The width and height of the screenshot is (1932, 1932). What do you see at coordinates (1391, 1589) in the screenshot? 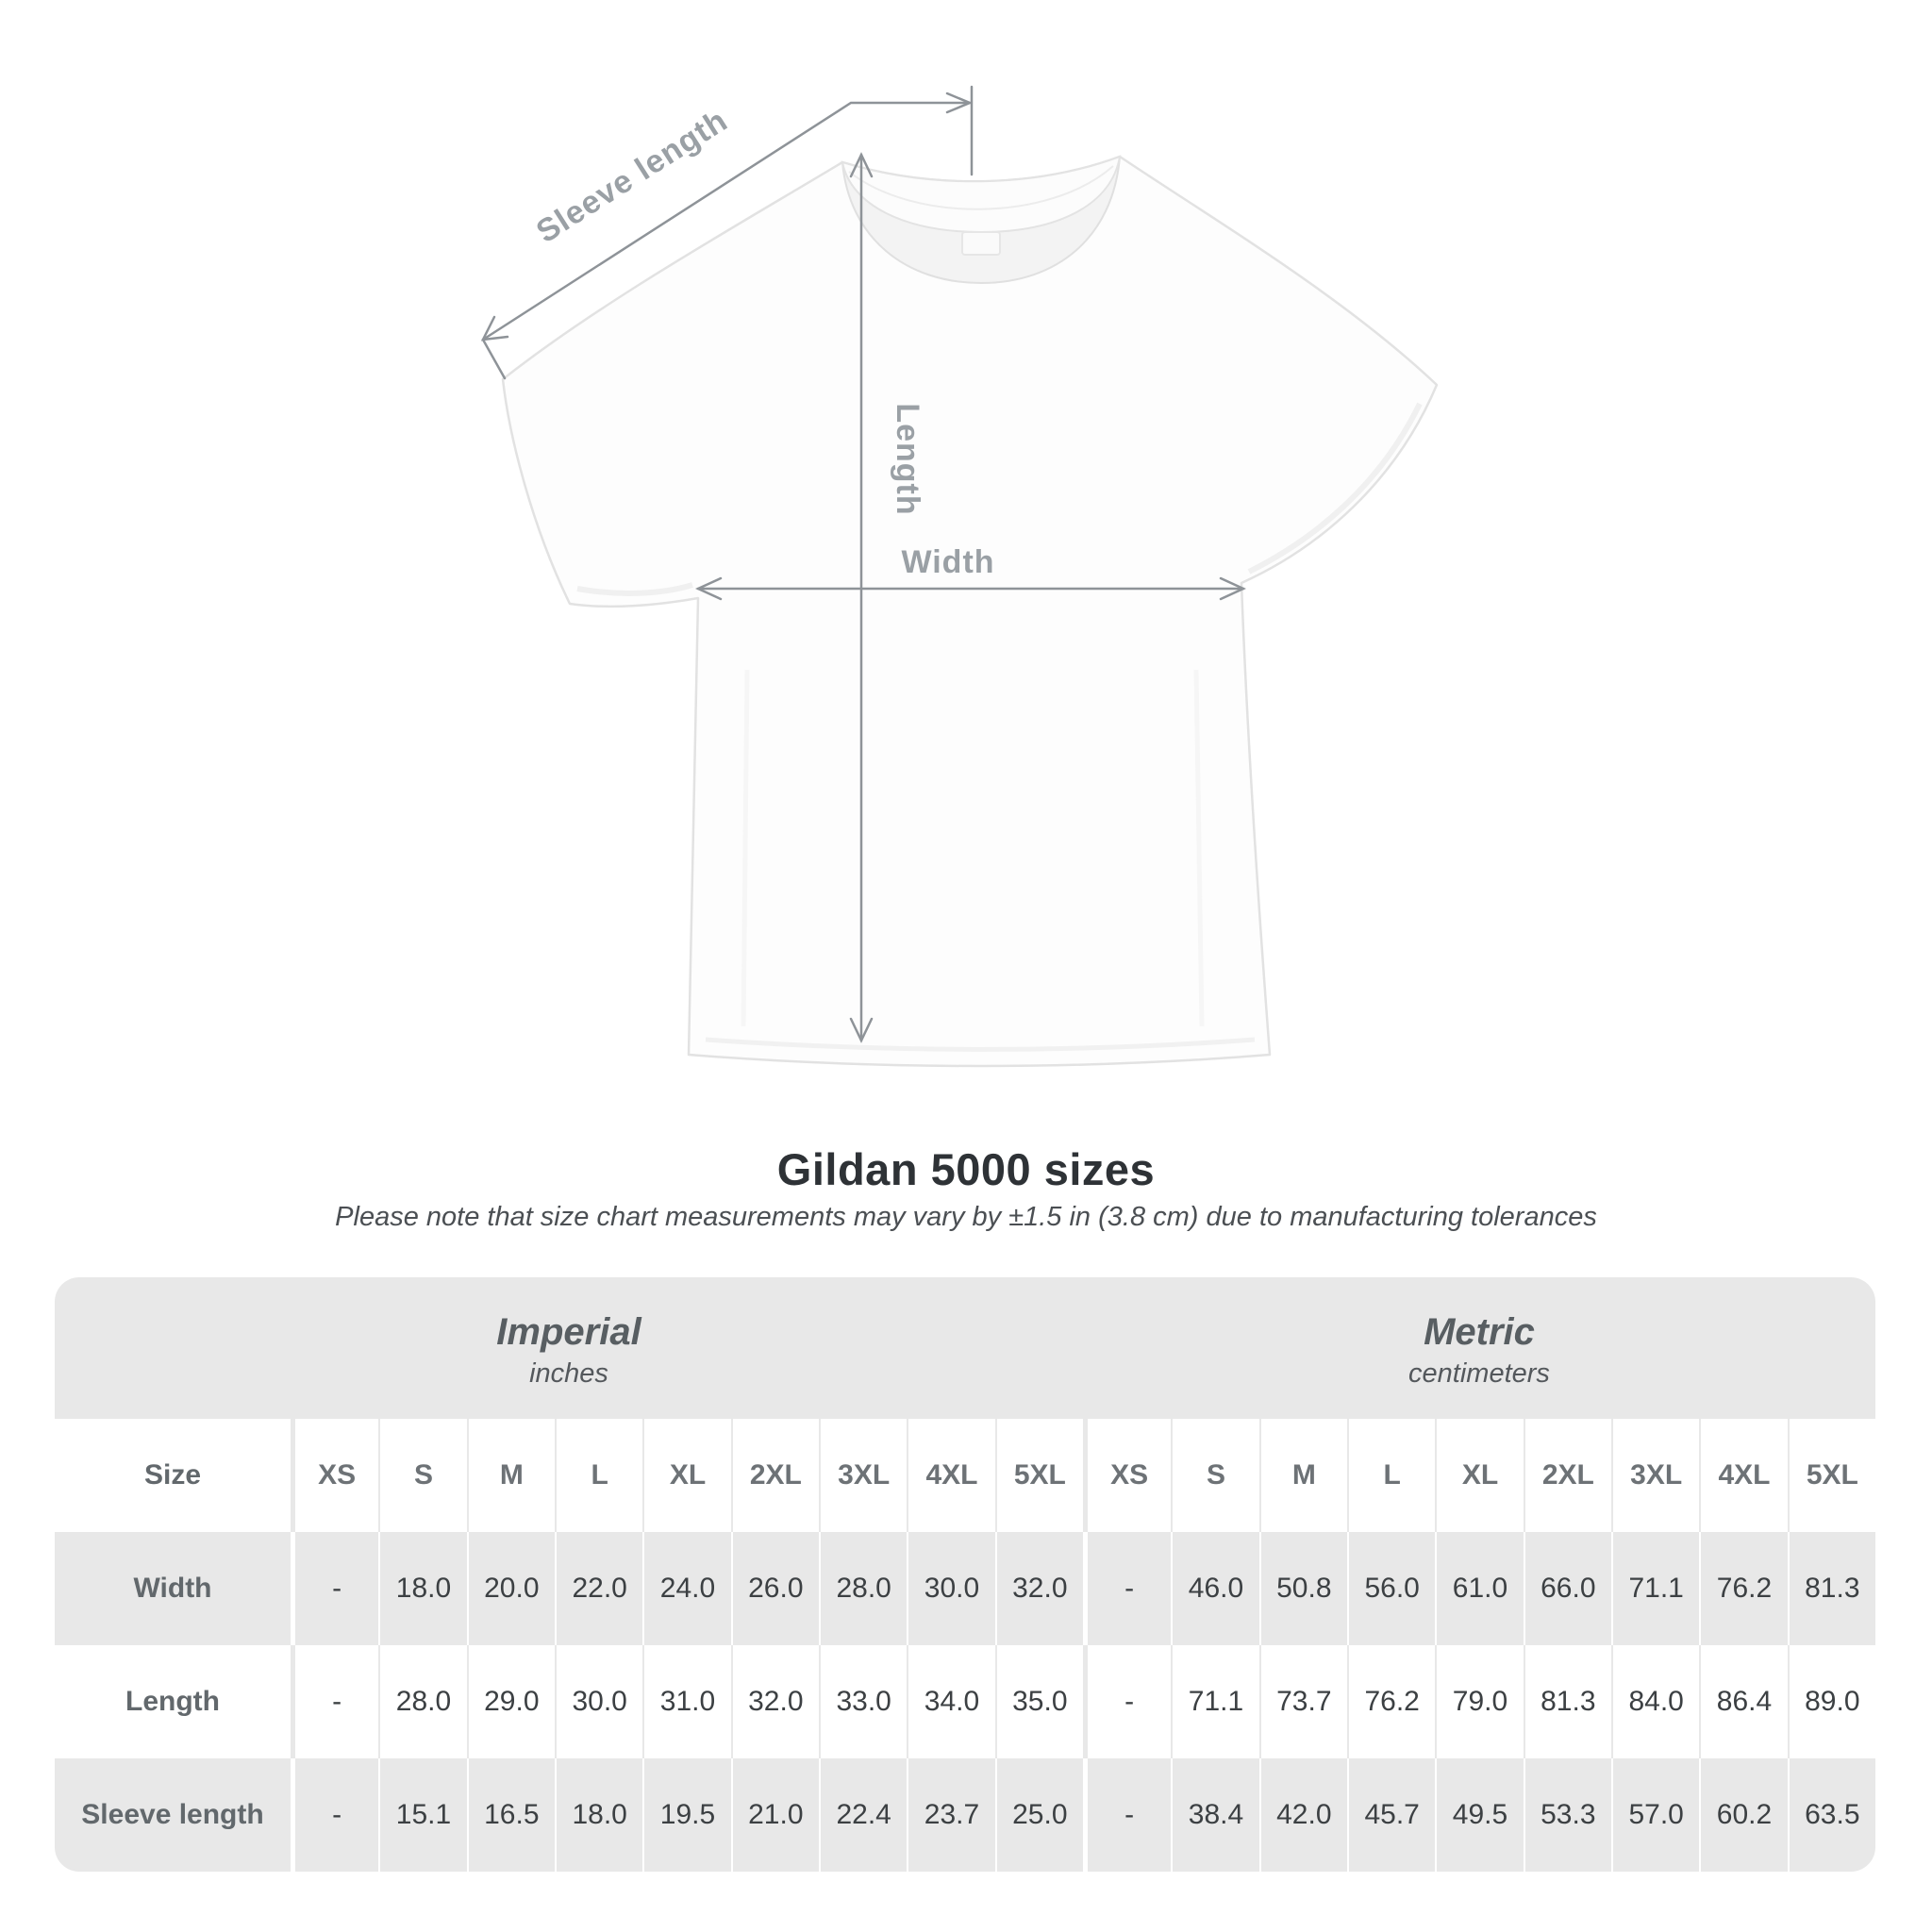
I see `value-cell: 56.0` at bounding box center [1391, 1589].